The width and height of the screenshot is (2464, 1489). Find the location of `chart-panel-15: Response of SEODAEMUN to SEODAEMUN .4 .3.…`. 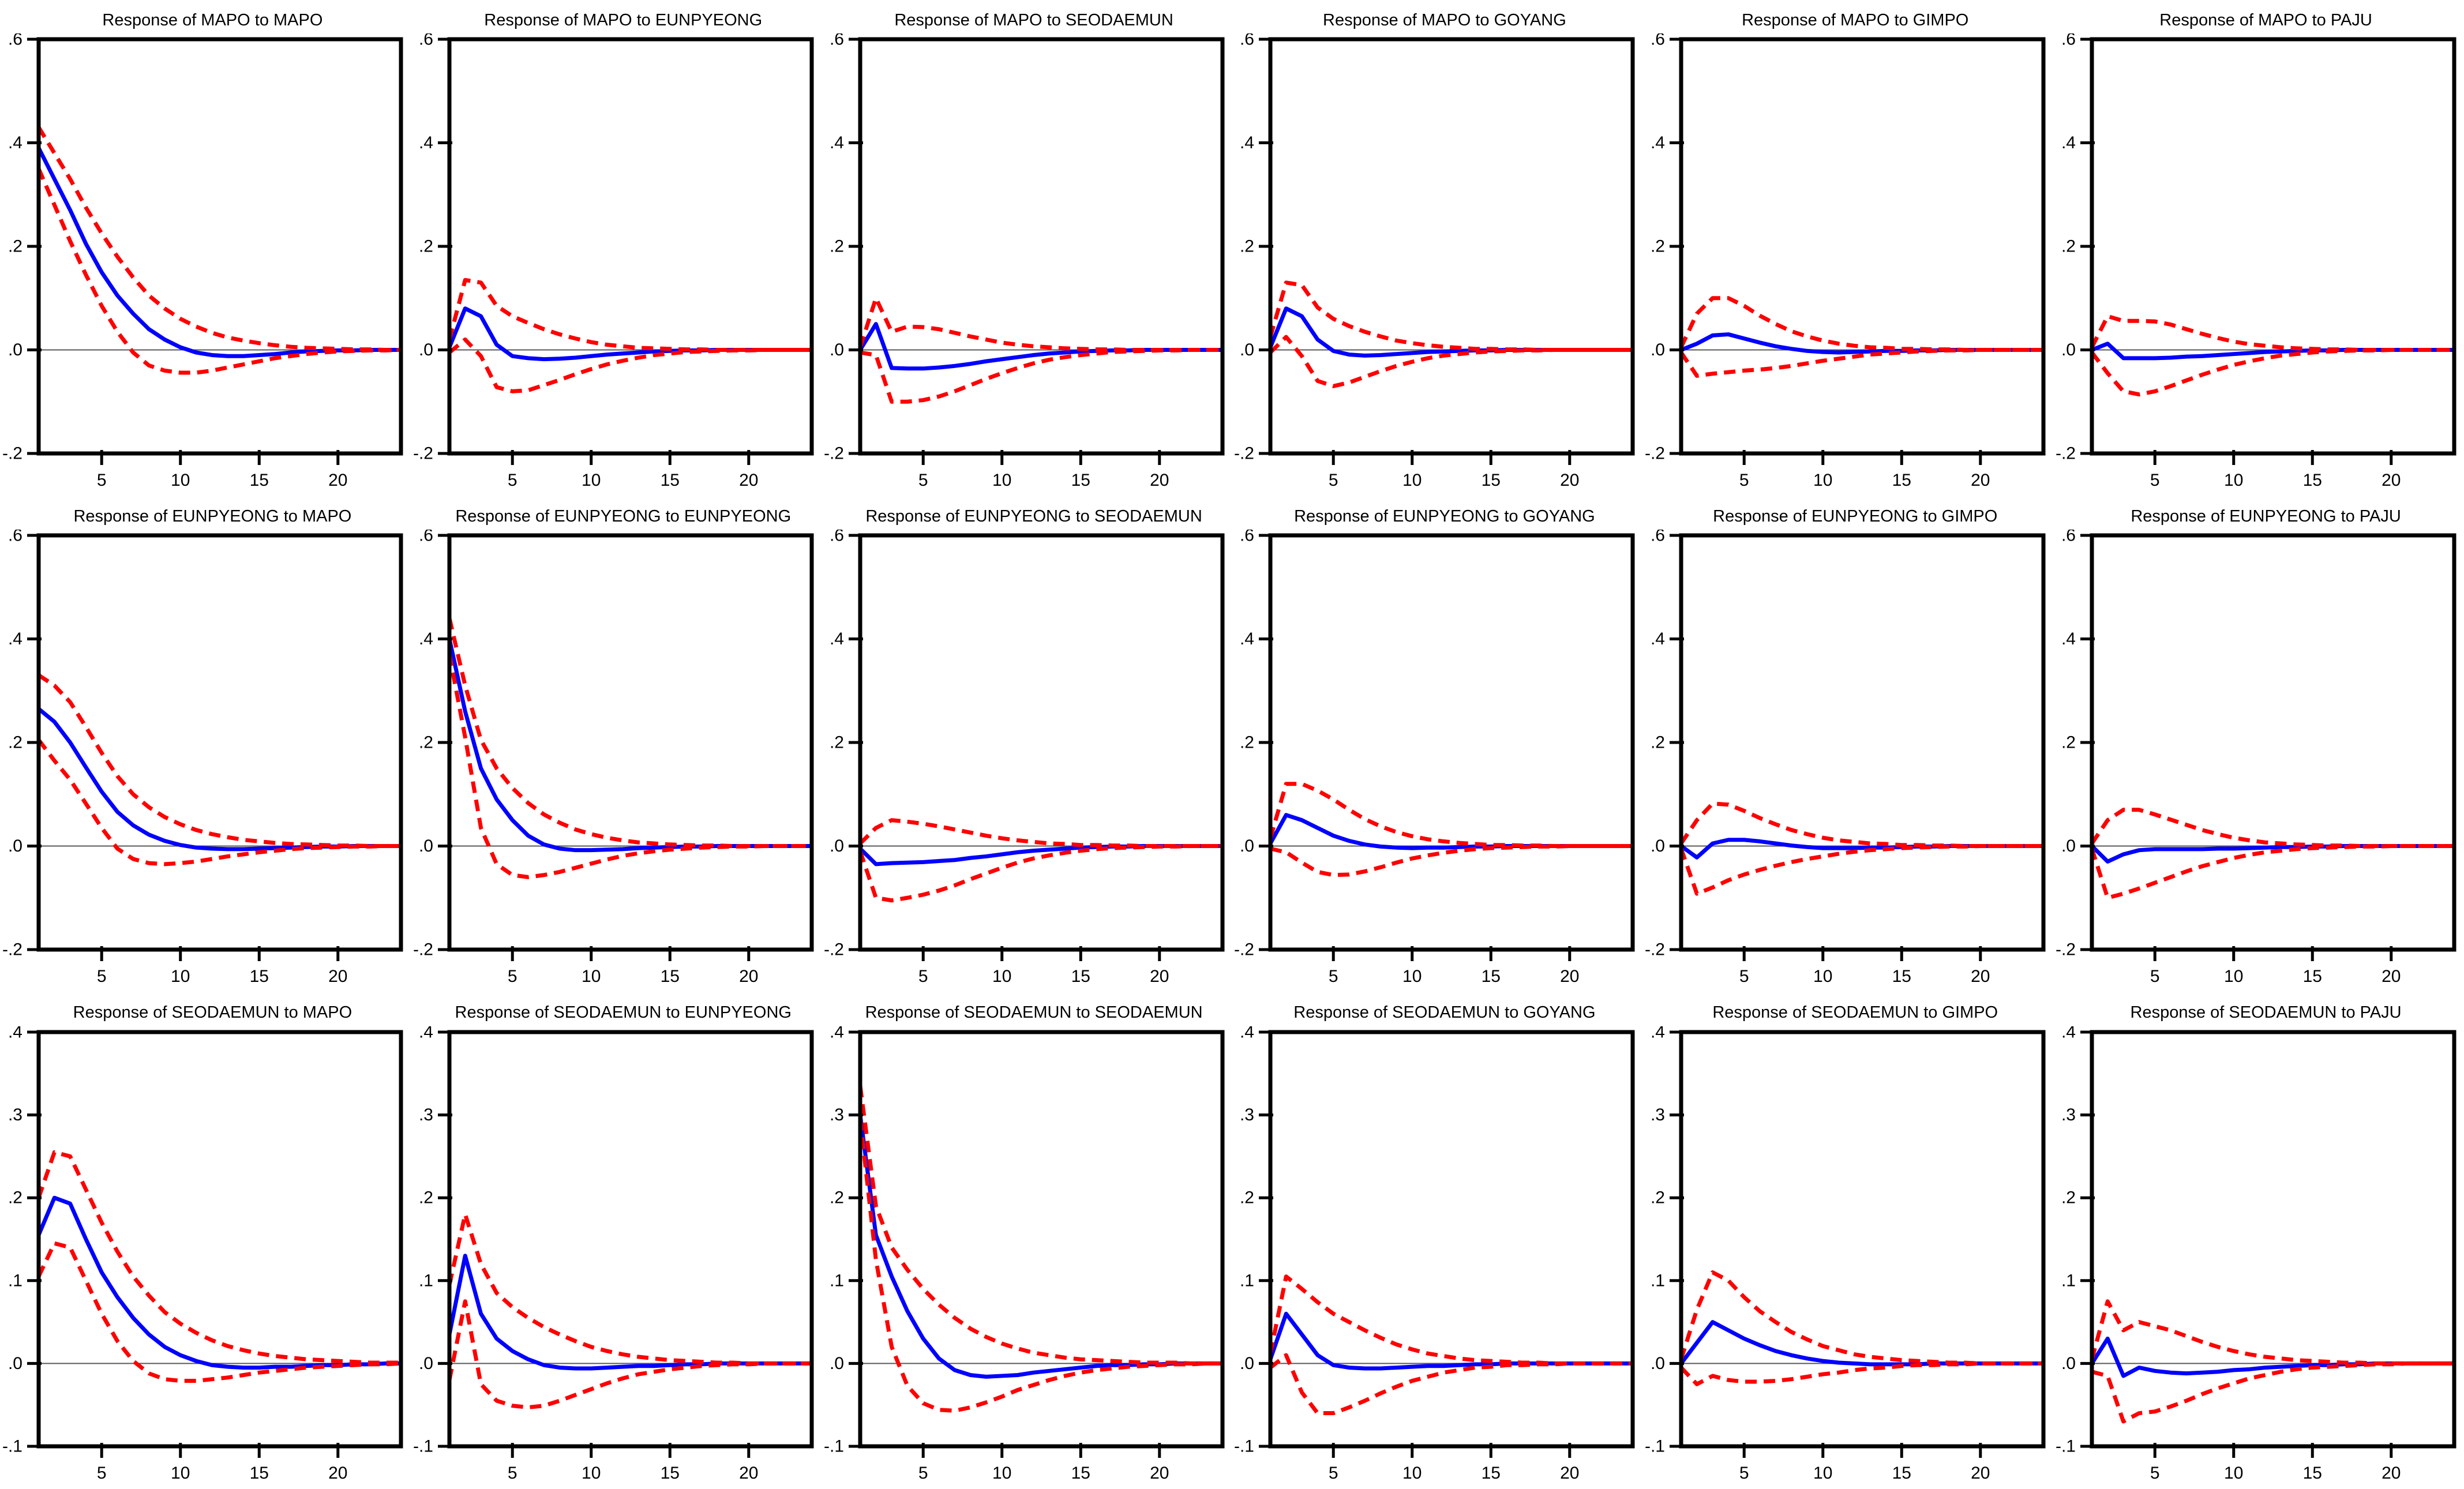

chart-panel-15: Response of SEODAEMUN to SEODAEMUN .4 .3.… is located at coordinates (1027, 1241).